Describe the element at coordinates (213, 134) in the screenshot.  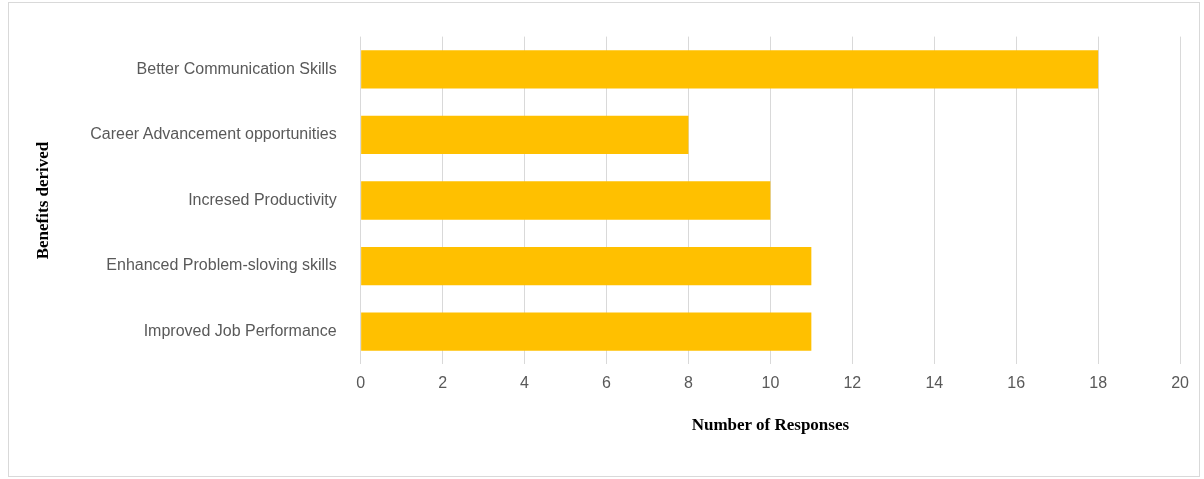
I see `y-tick-label: Career Advancement opportunities` at that location.